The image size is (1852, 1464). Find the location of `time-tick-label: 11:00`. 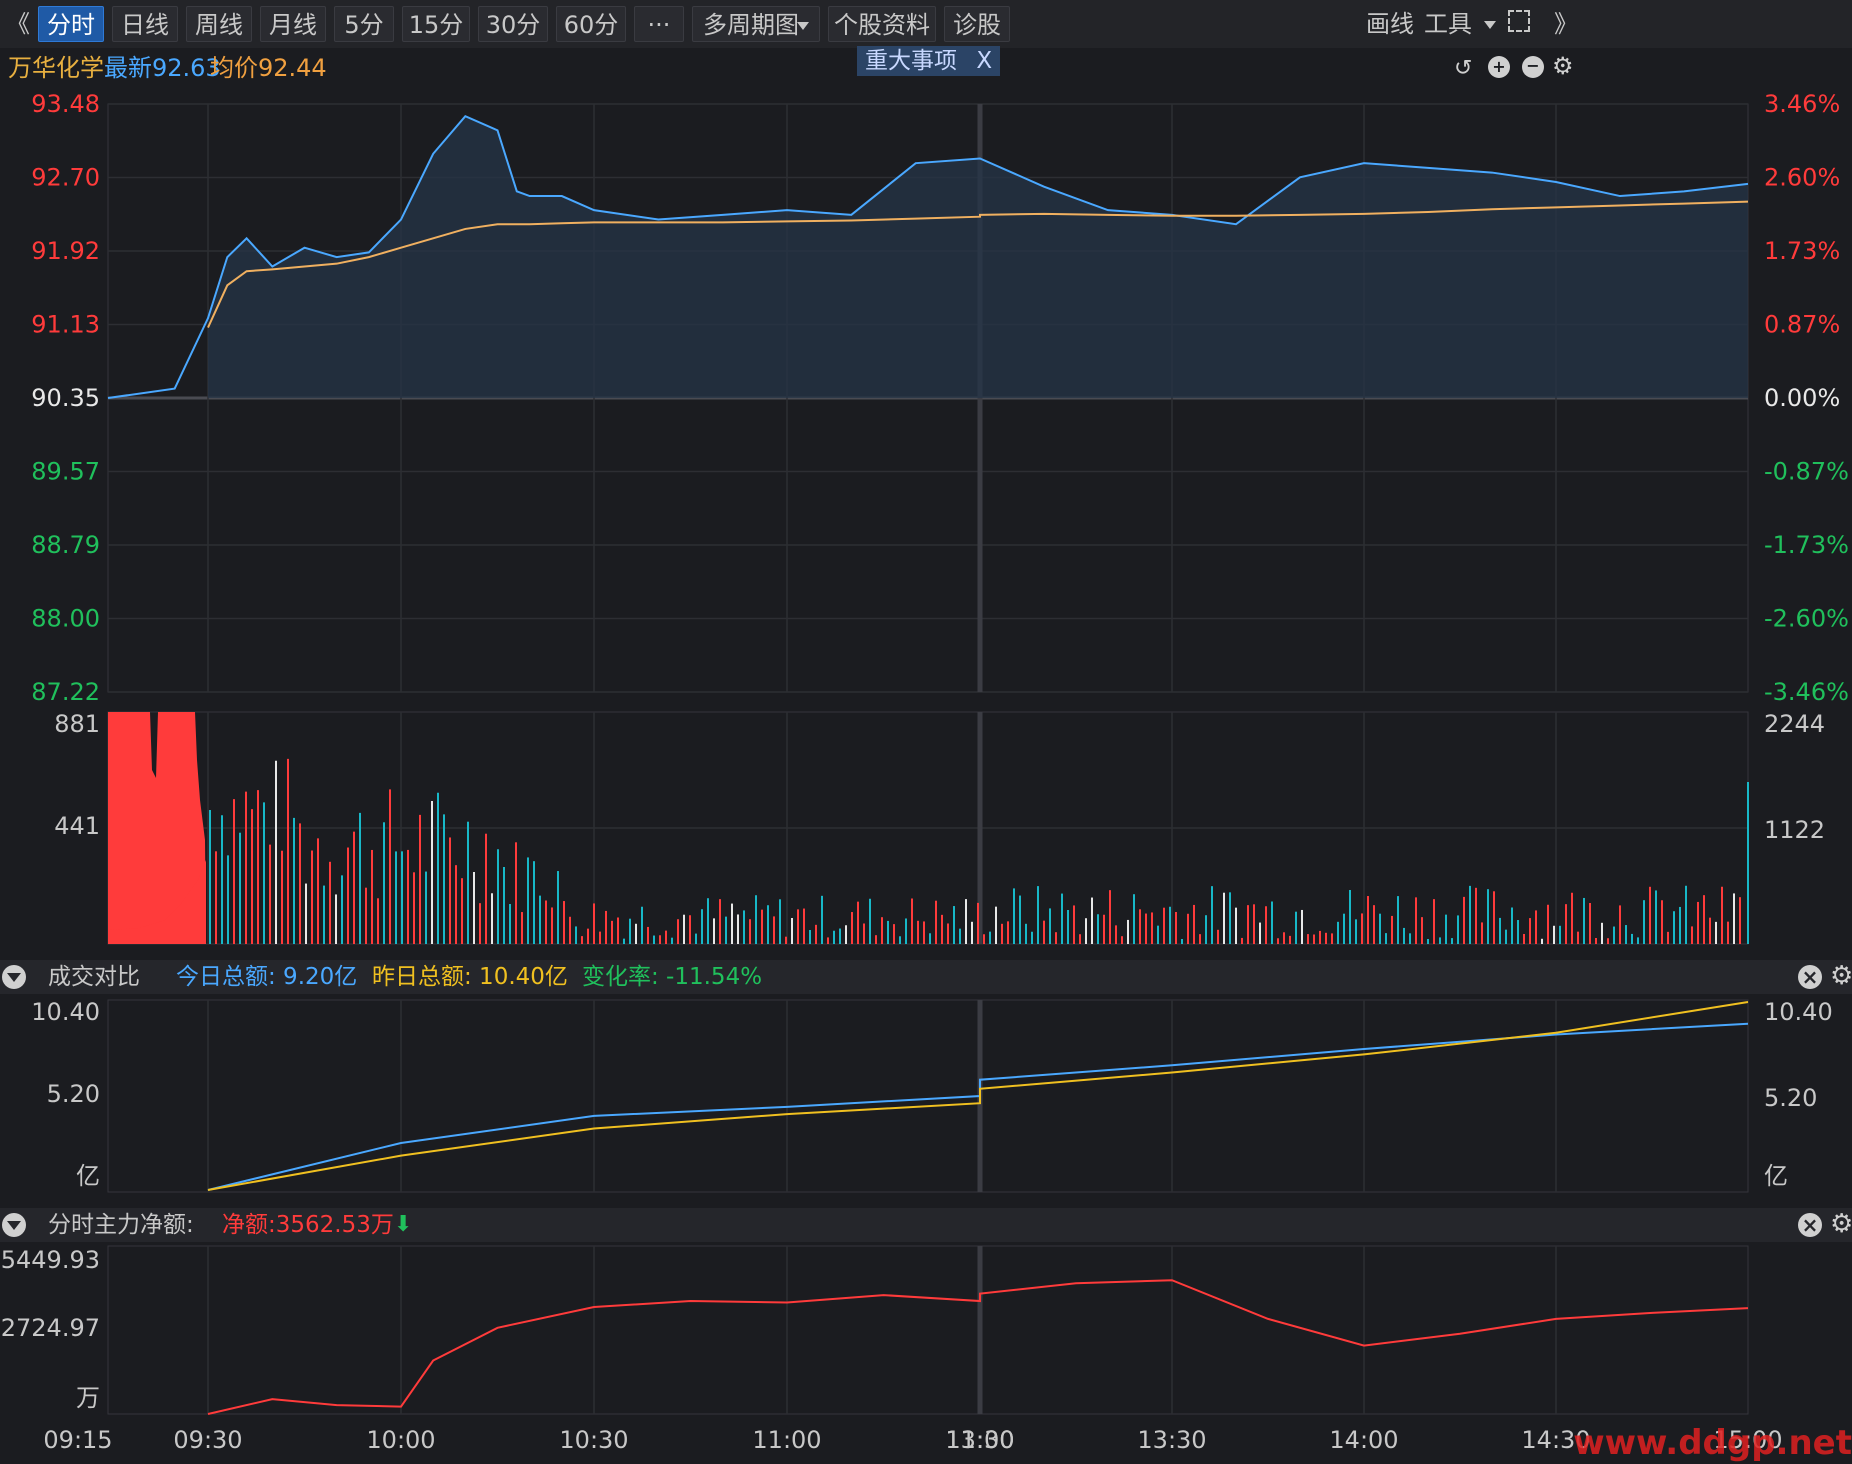

time-tick-label: 11:00 is located at coordinates (786, 1440).